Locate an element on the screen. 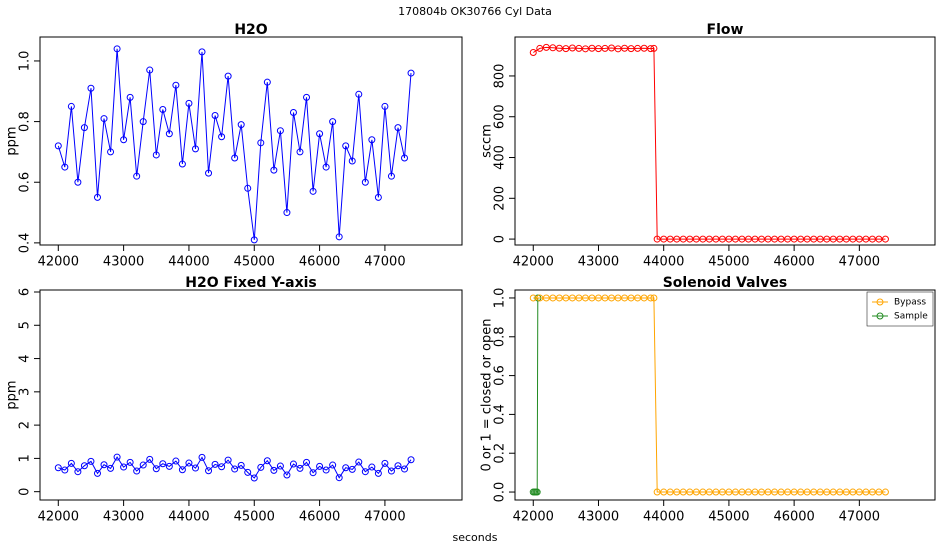 This screenshot has height=550, width=950. y-axis-label: ppm is located at coordinates (12, 140).